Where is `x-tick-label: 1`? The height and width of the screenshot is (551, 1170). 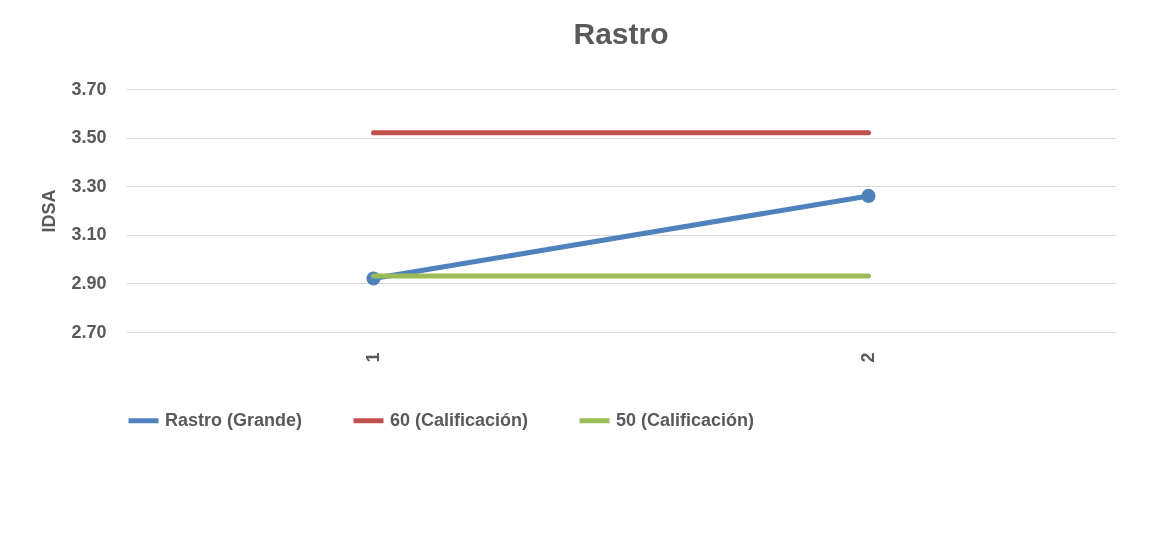
x-tick-label: 1 is located at coordinates (373, 357).